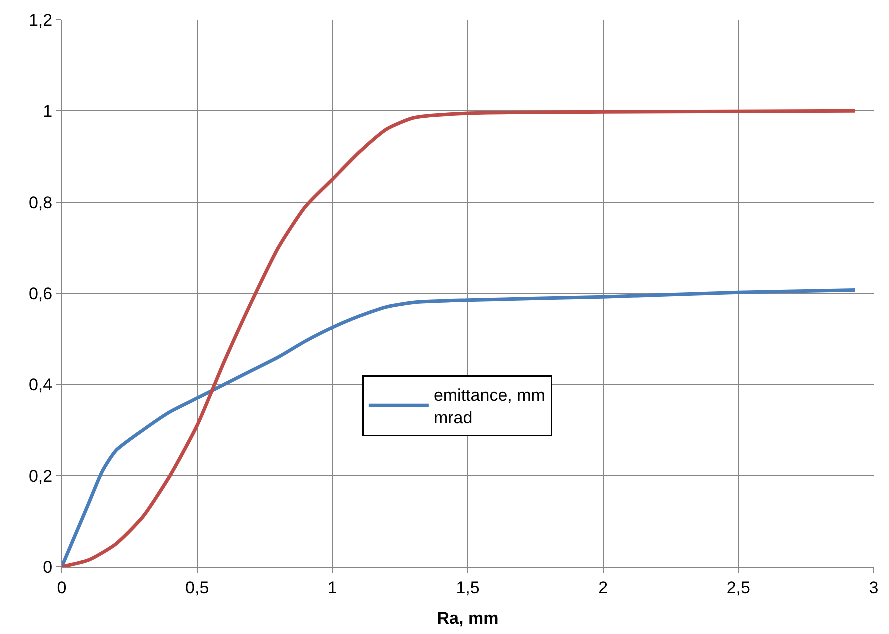 This screenshot has height=634, width=889. I want to click on y-tick-label: 0,2, so click(40, 476).